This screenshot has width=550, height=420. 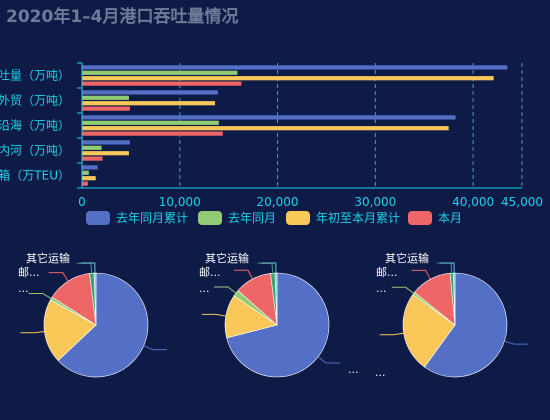 What do you see at coordinates (82, 202) in the screenshot?
I see `x-tick-label: 0` at bounding box center [82, 202].